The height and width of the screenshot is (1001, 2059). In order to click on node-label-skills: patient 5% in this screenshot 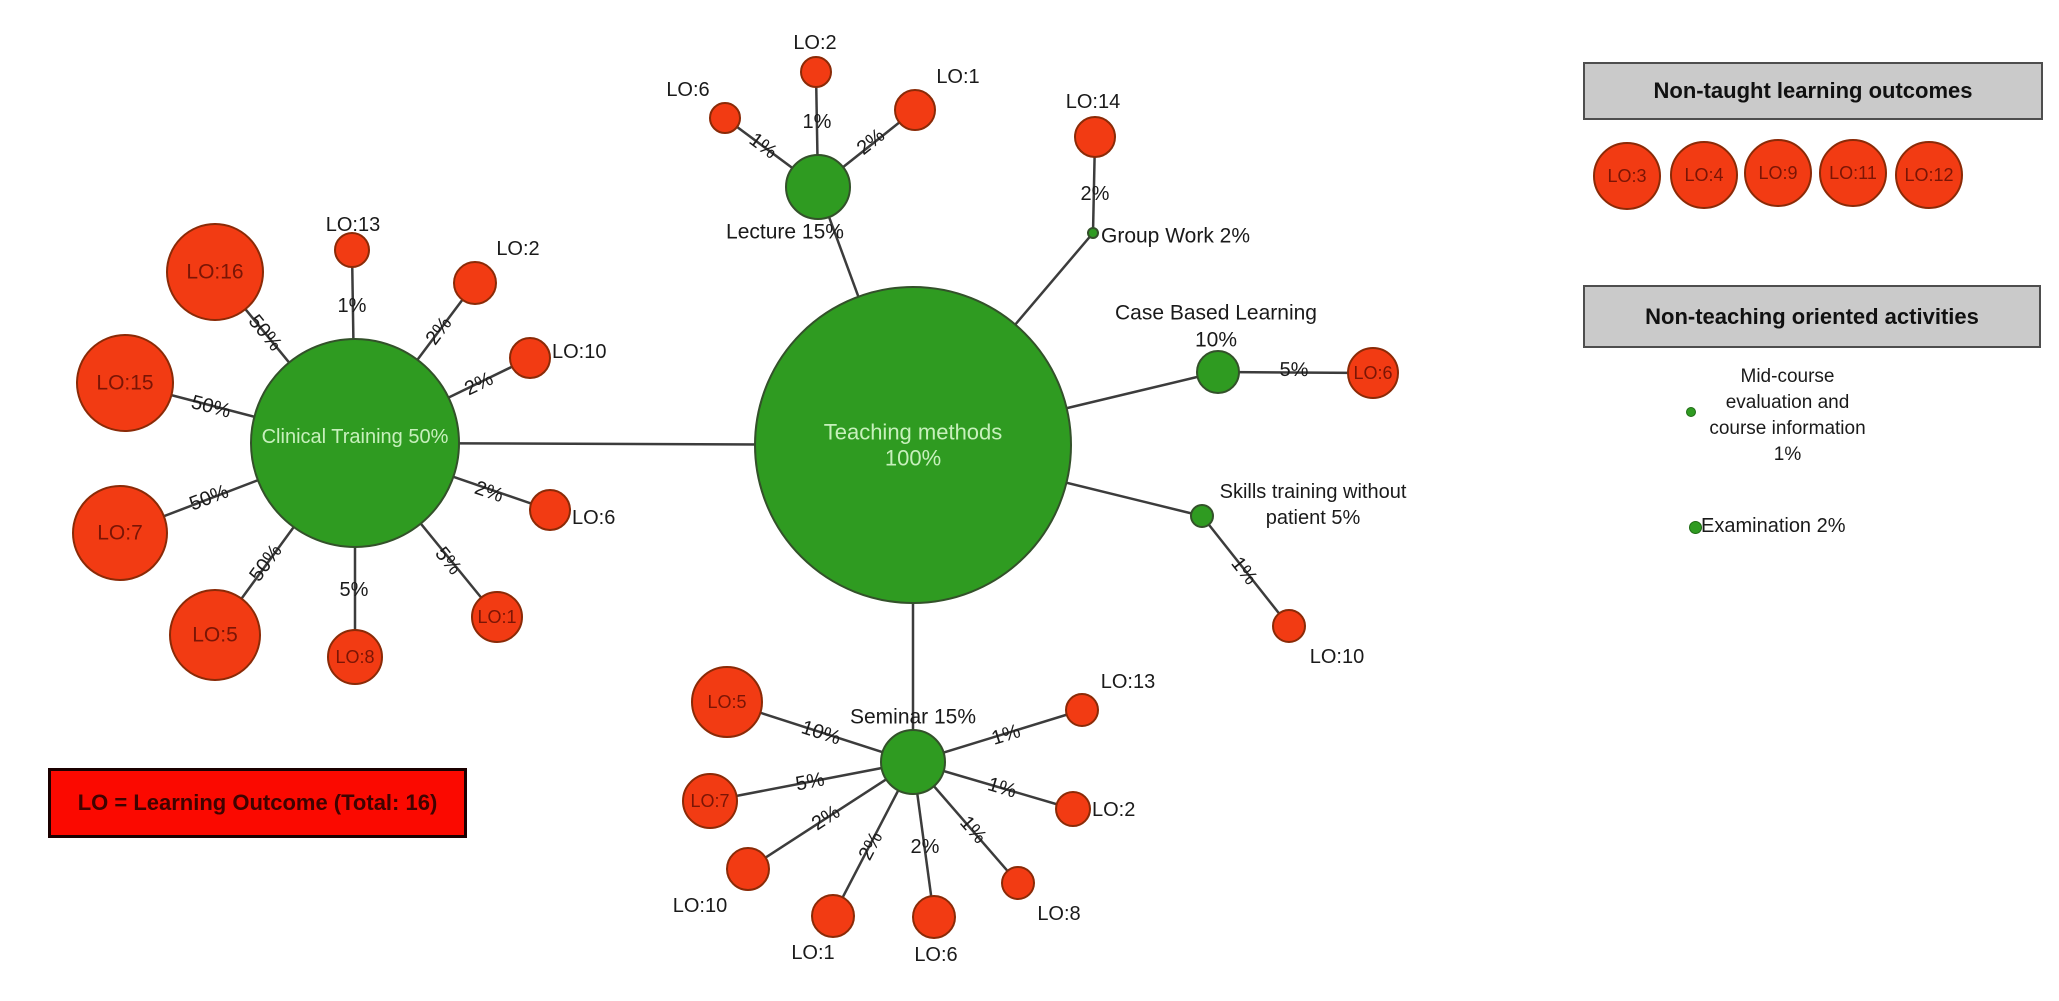, I will do `click(1313, 518)`.